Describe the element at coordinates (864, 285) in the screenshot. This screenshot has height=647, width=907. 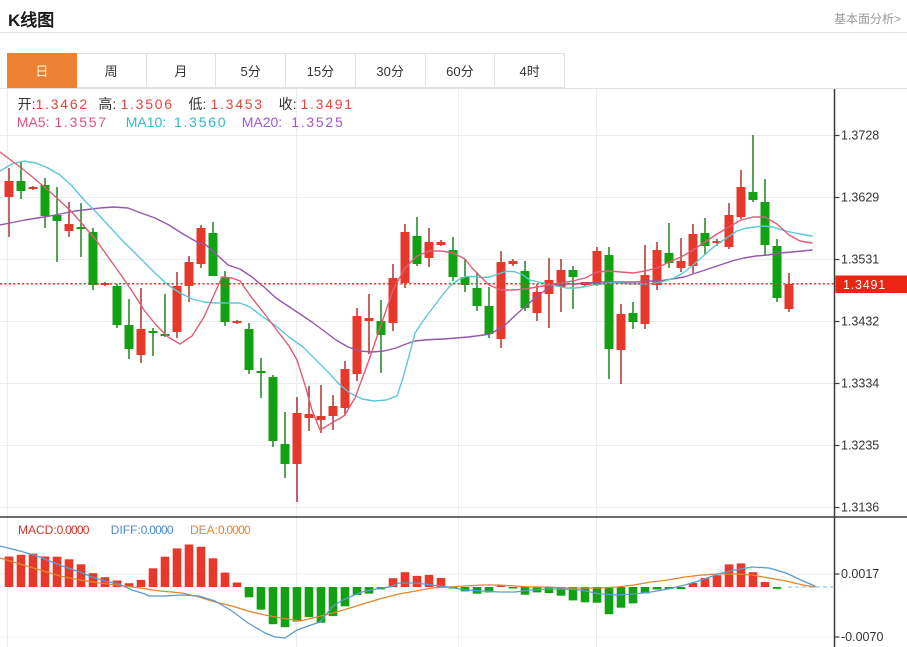
I see `svg-text: 1.3491` at that location.